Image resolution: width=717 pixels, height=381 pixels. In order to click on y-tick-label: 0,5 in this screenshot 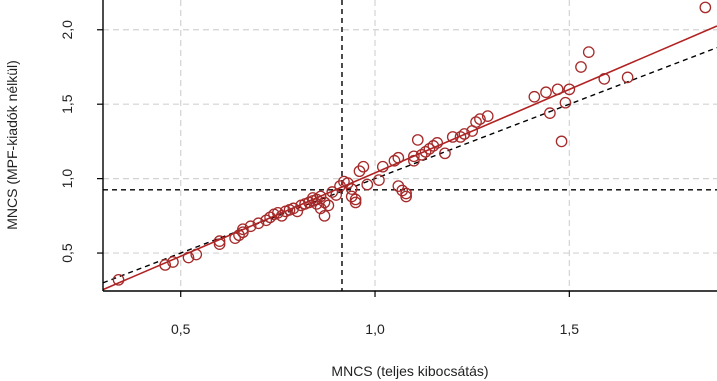, I will do `click(67, 253)`.